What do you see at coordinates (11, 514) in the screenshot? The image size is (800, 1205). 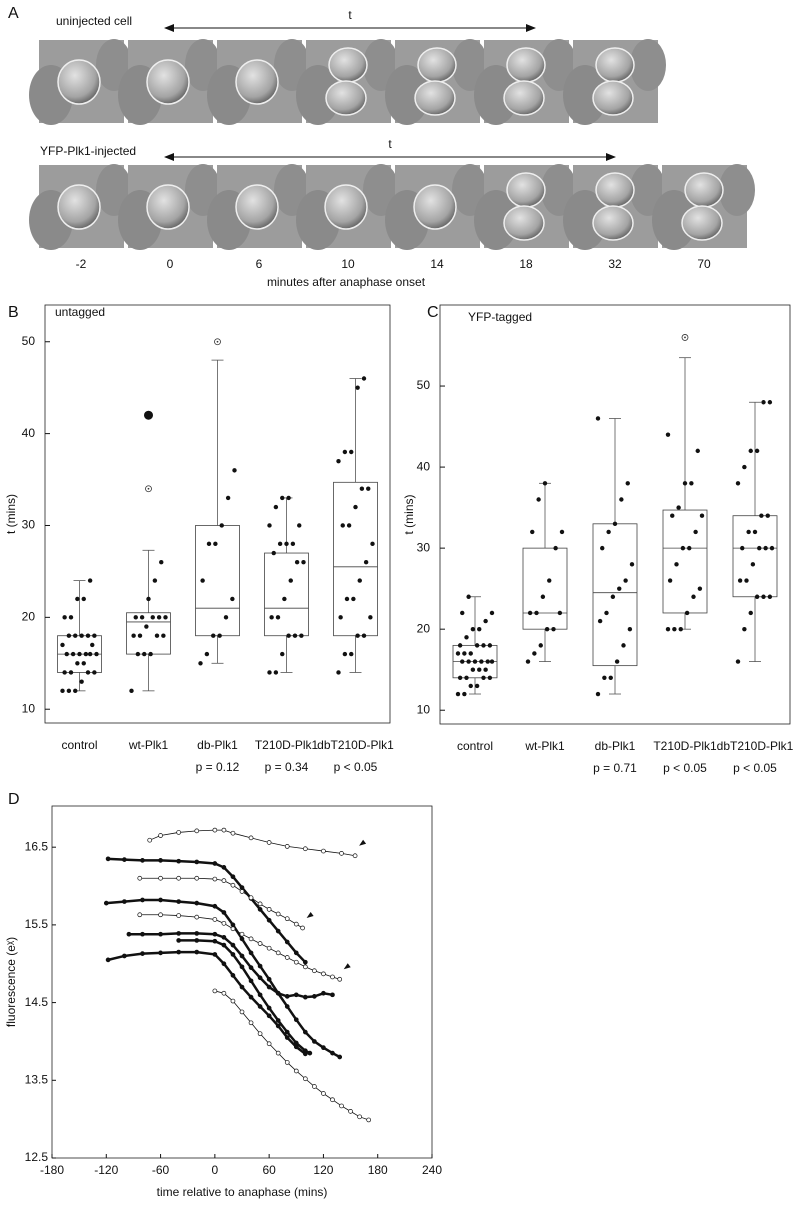 I see `y-axis-title: t (mins)` at bounding box center [11, 514].